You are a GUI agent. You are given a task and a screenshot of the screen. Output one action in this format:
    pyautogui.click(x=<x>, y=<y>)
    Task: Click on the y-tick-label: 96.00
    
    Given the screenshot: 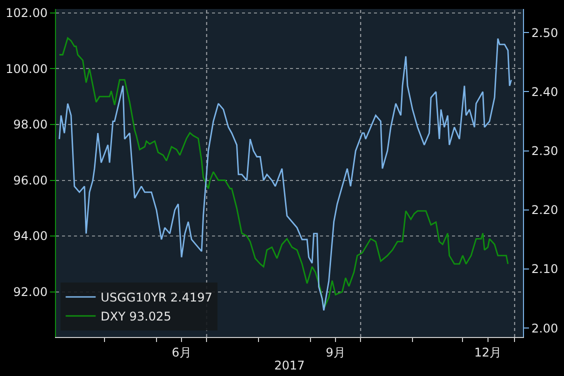 What is the action you would take?
    pyautogui.click(x=30, y=180)
    